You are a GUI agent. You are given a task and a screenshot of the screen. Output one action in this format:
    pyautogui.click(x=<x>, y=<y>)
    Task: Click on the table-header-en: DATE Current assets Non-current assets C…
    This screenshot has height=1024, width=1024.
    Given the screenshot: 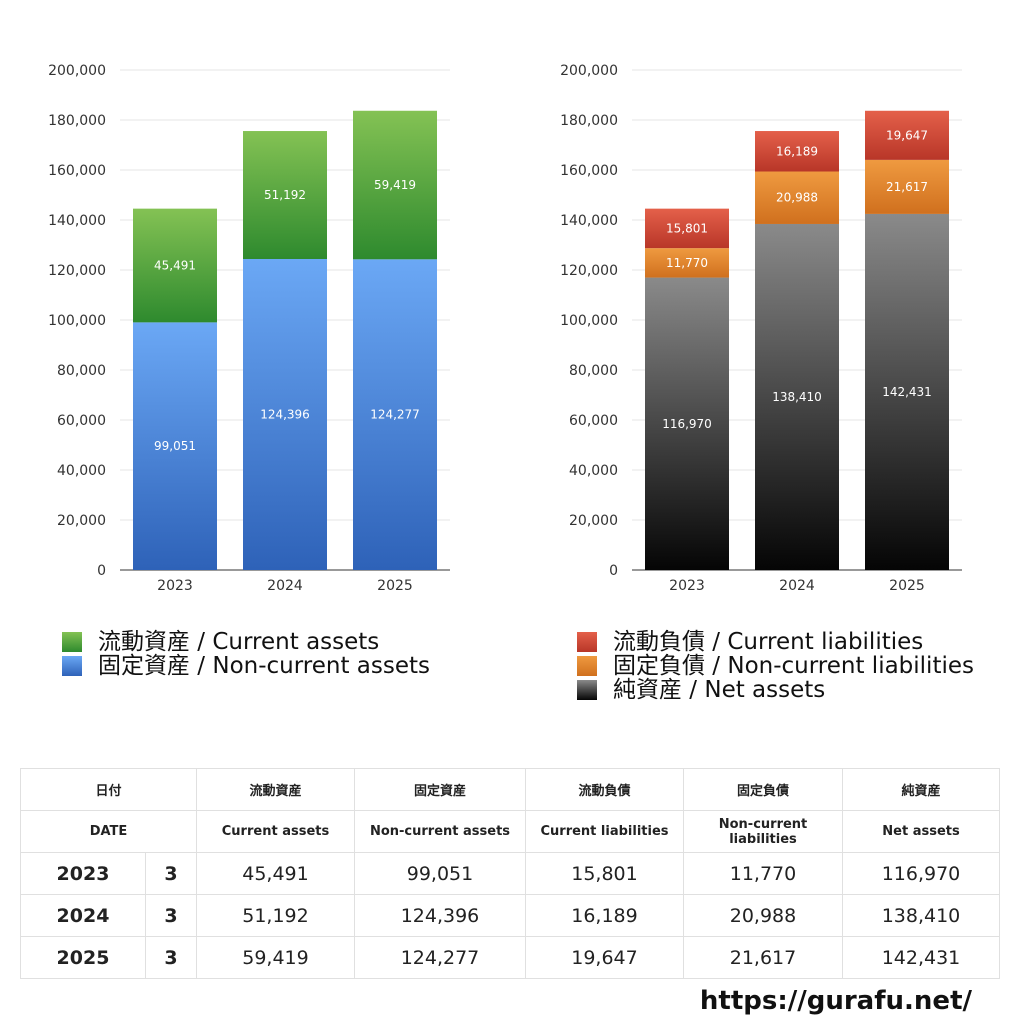 What is the action you would take?
    pyautogui.click(x=510, y=831)
    